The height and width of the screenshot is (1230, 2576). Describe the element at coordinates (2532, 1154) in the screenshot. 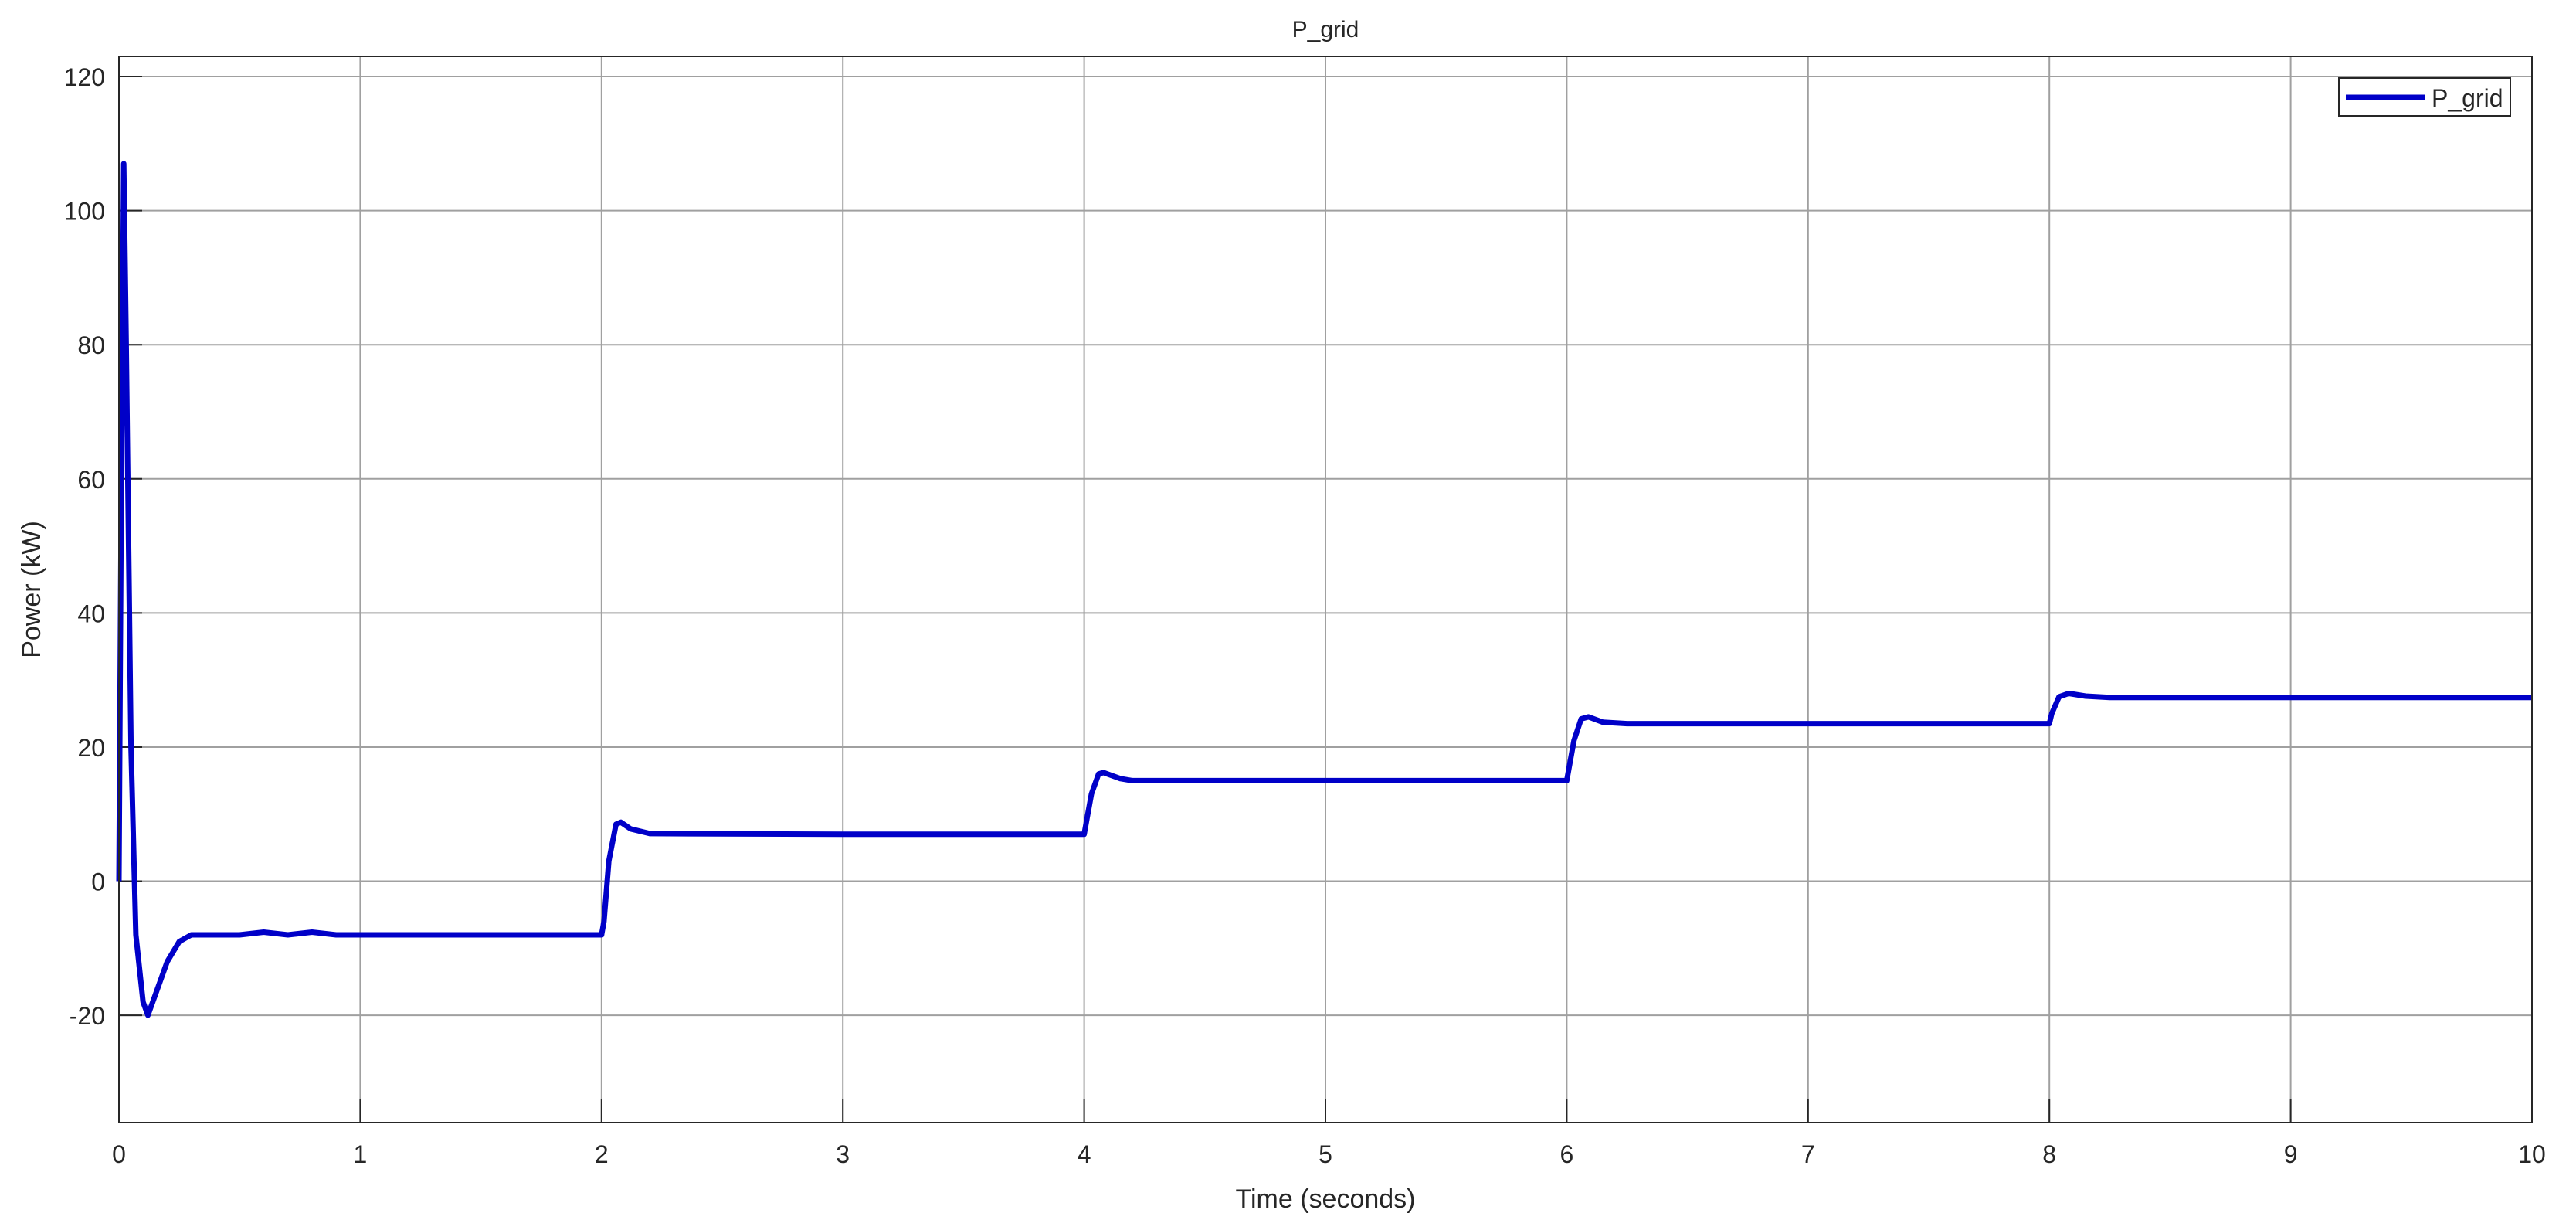

I see `x-tick-label: 10` at that location.